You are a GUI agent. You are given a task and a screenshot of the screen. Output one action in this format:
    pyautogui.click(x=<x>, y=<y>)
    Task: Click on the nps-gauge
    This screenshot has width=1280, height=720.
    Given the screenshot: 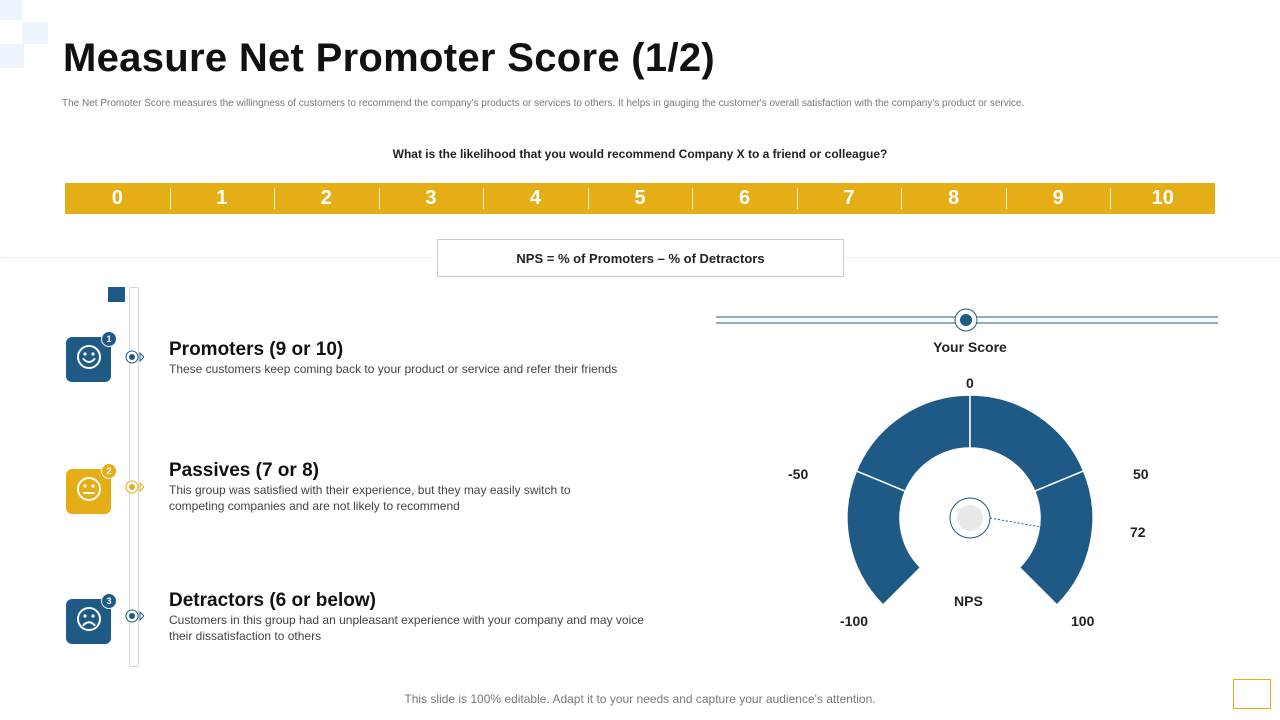 What is the action you would take?
    pyautogui.click(x=970, y=502)
    